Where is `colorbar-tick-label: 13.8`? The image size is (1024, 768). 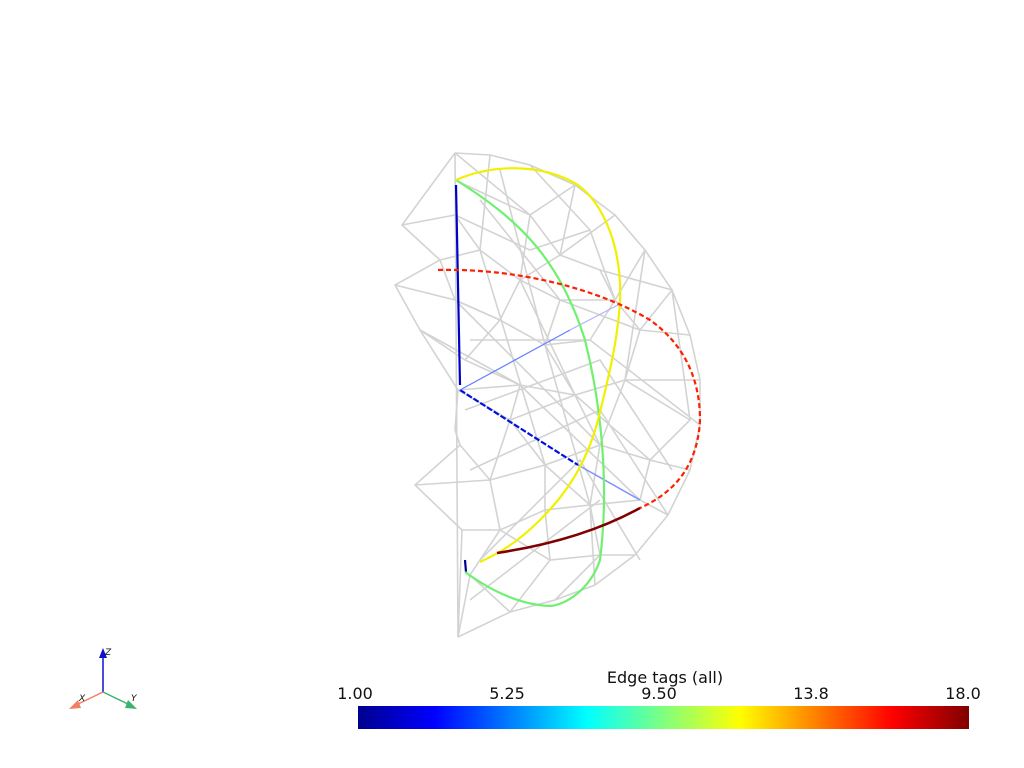 colorbar-tick-label: 13.8 is located at coordinates (811, 693).